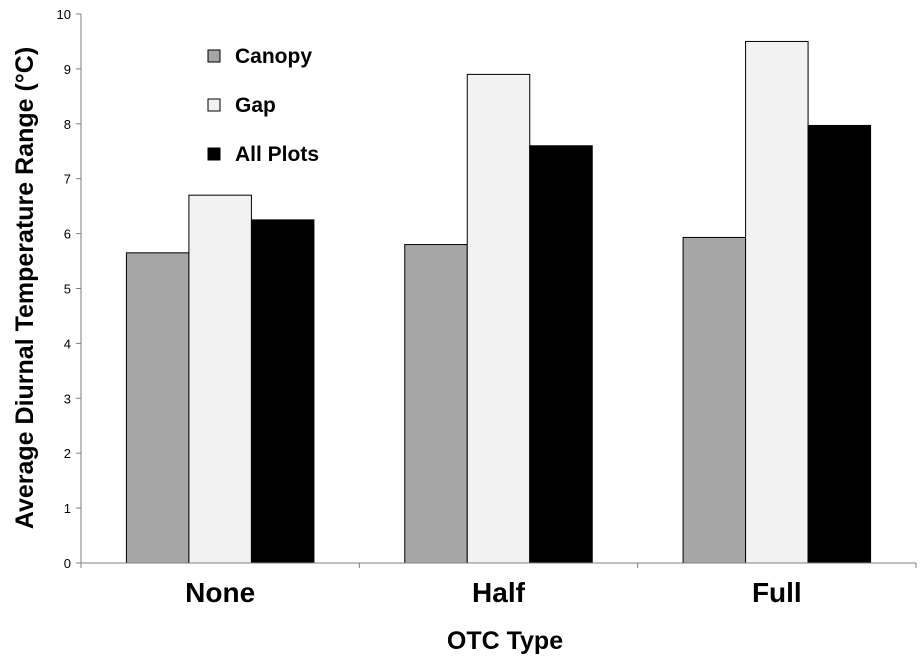 Image resolution: width=922 pixels, height=662 pixels. I want to click on bar-gap-none, so click(220, 379).